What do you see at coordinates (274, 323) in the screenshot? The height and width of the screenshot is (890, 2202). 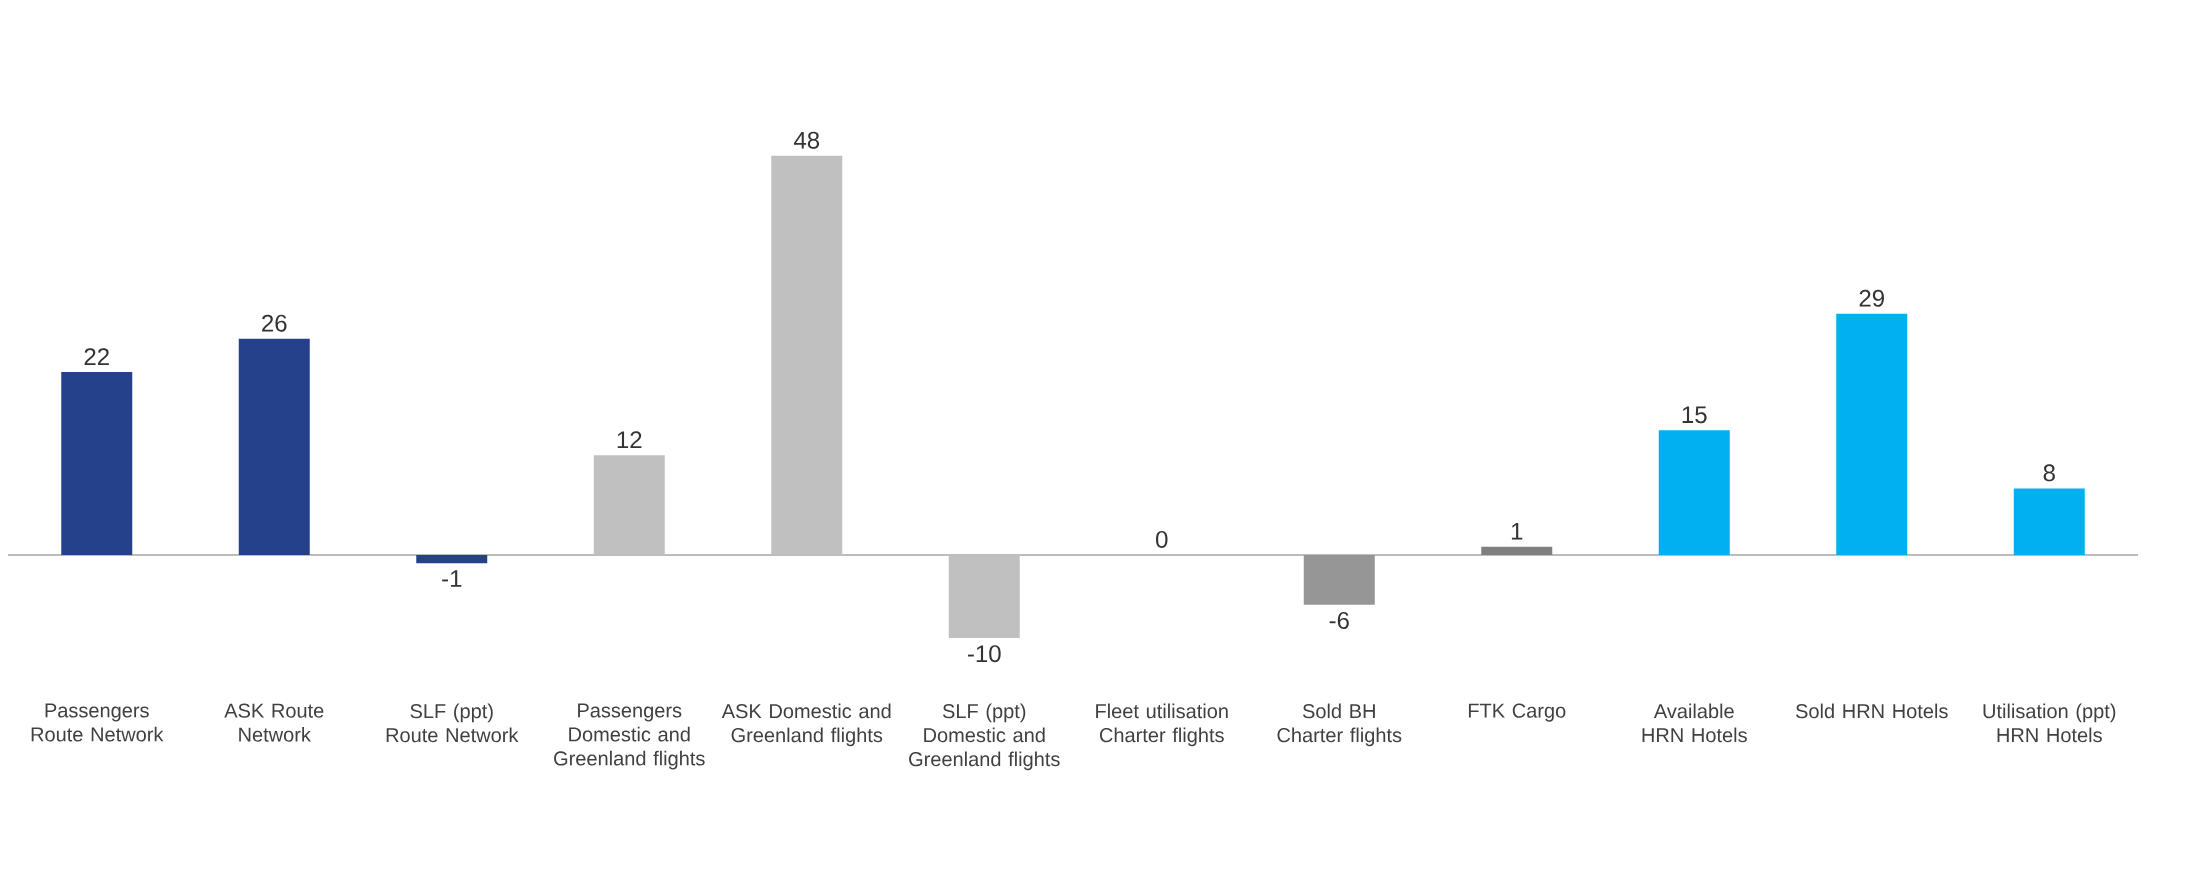 I see `data-label: 26` at bounding box center [274, 323].